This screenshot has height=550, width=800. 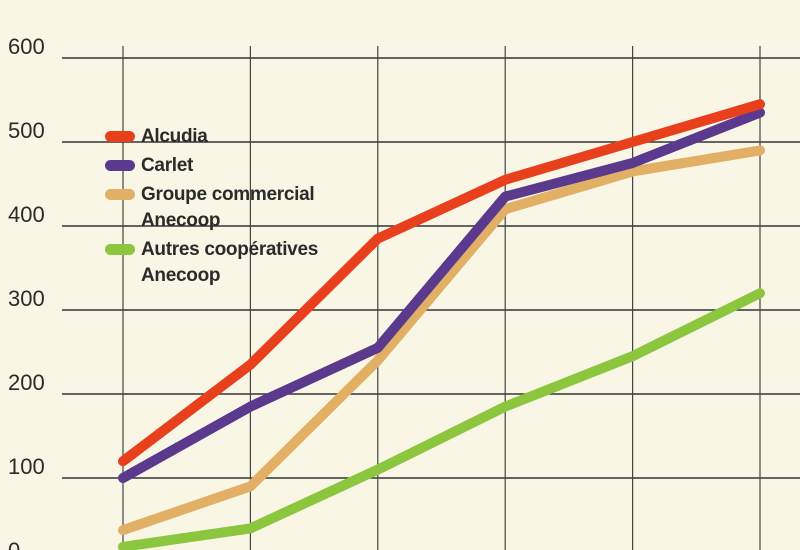 I want to click on legend-label: Alcudia, so click(x=174, y=136).